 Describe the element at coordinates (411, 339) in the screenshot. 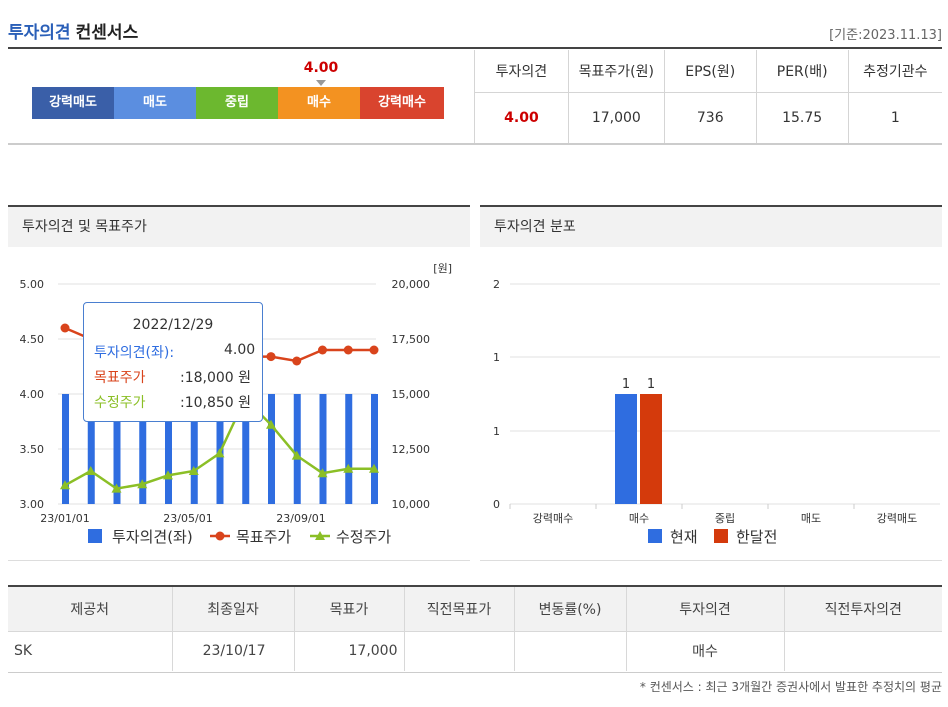

I see `y-right-tick-label: 17,500` at that location.